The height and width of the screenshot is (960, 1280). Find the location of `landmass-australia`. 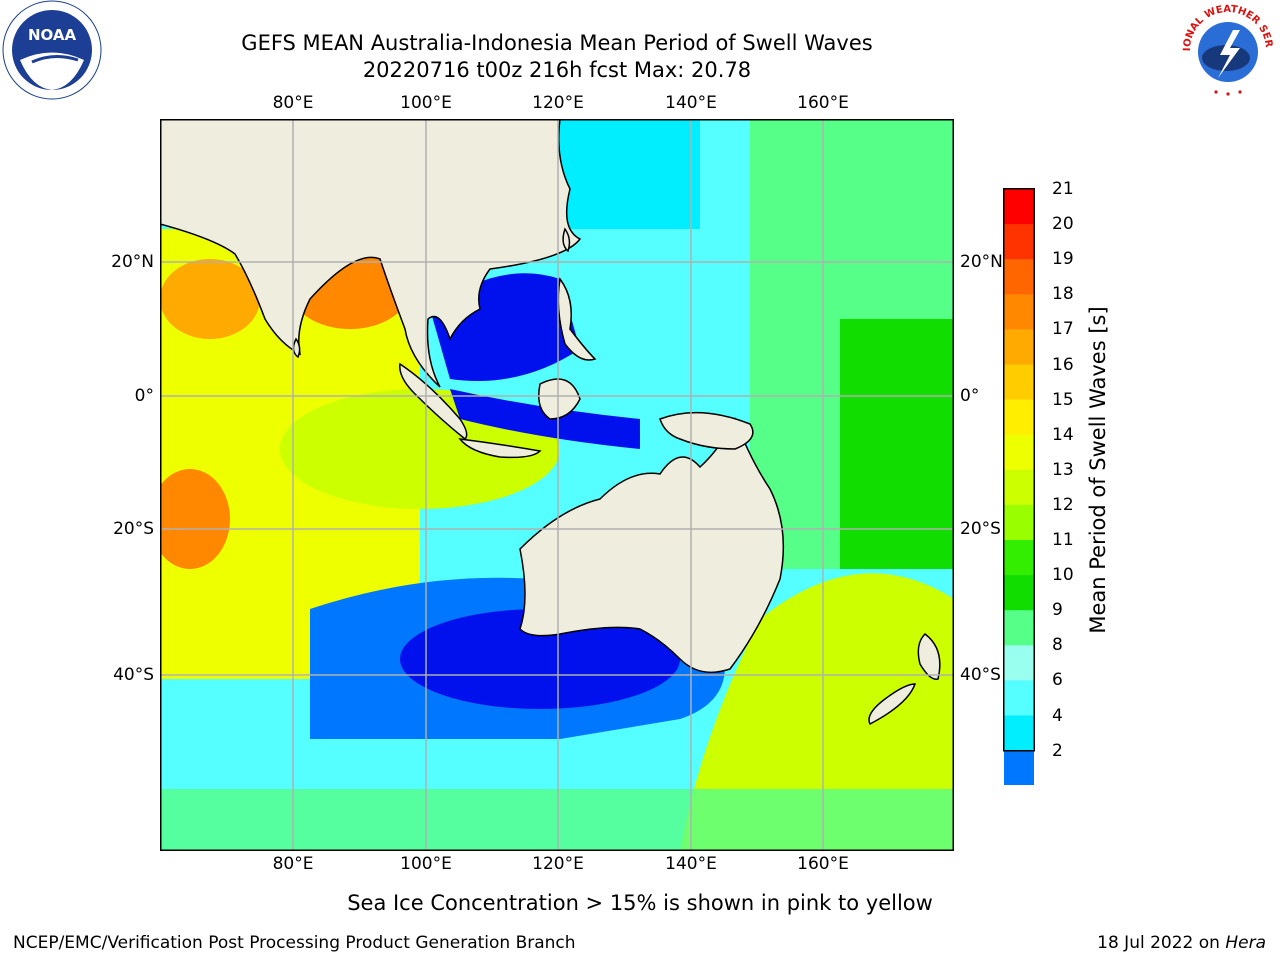

landmass-australia is located at coordinates (652, 545).